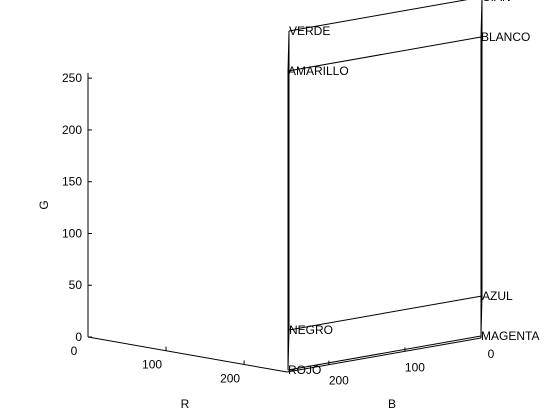 The image size is (560, 420). I want to click on r-axis-label: R, so click(185, 404).